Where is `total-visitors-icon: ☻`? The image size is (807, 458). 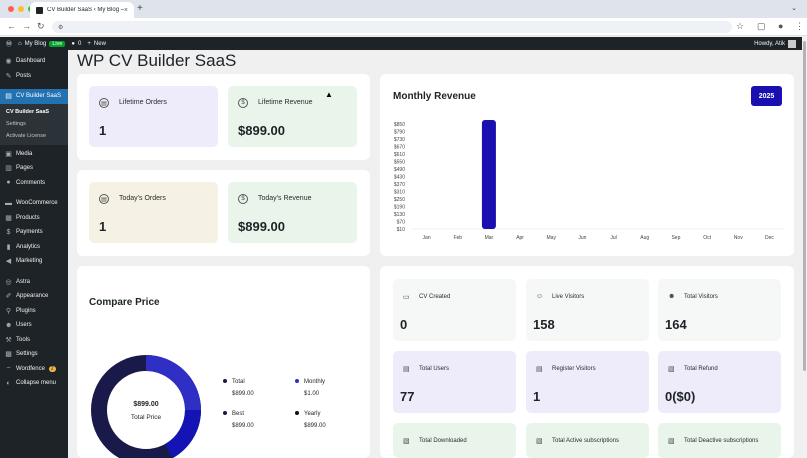 total-visitors-icon: ☻ is located at coordinates (672, 296).